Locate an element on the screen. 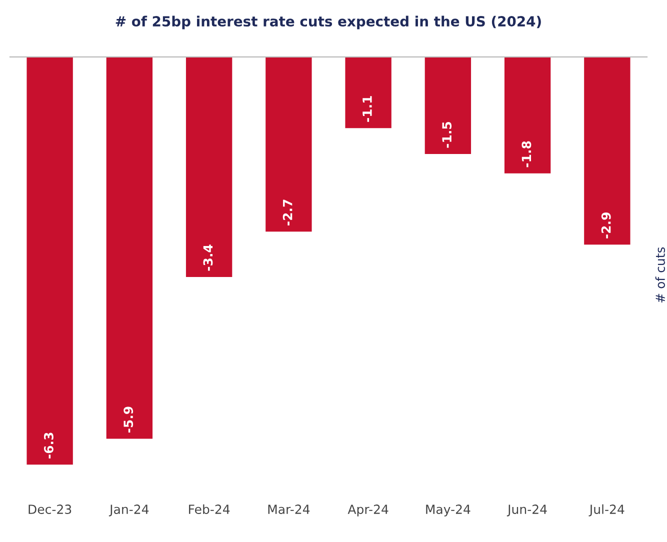  x-tick-label: Jan-24 is located at coordinates (128, 510).